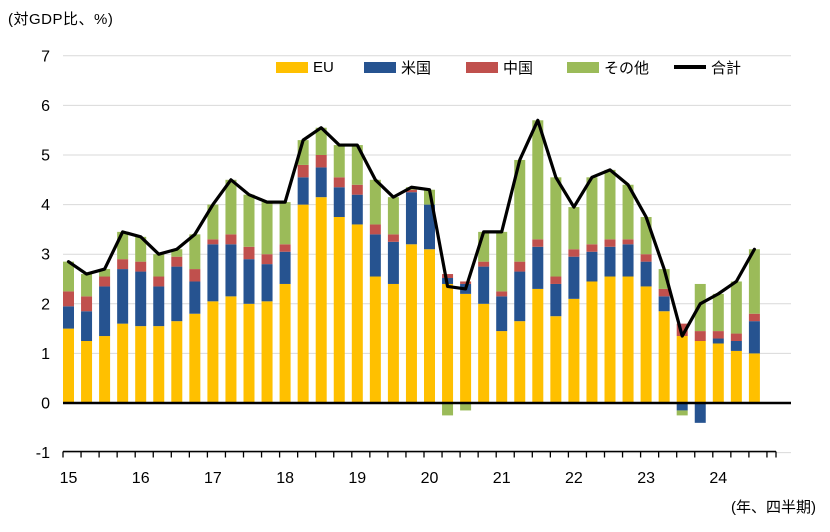 Image resolution: width=830 pixels, height=532 pixels. What do you see at coordinates (45, 255) in the screenshot?
I see `y-axis-tick-label: 3` at bounding box center [45, 255].